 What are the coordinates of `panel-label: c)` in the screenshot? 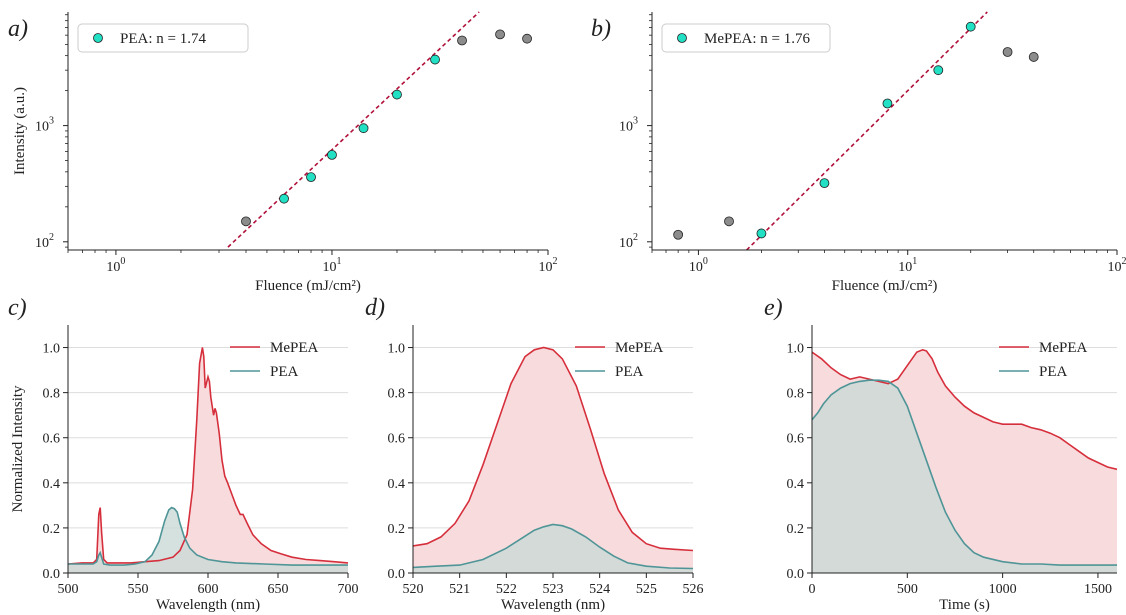 It's located at (17, 308).